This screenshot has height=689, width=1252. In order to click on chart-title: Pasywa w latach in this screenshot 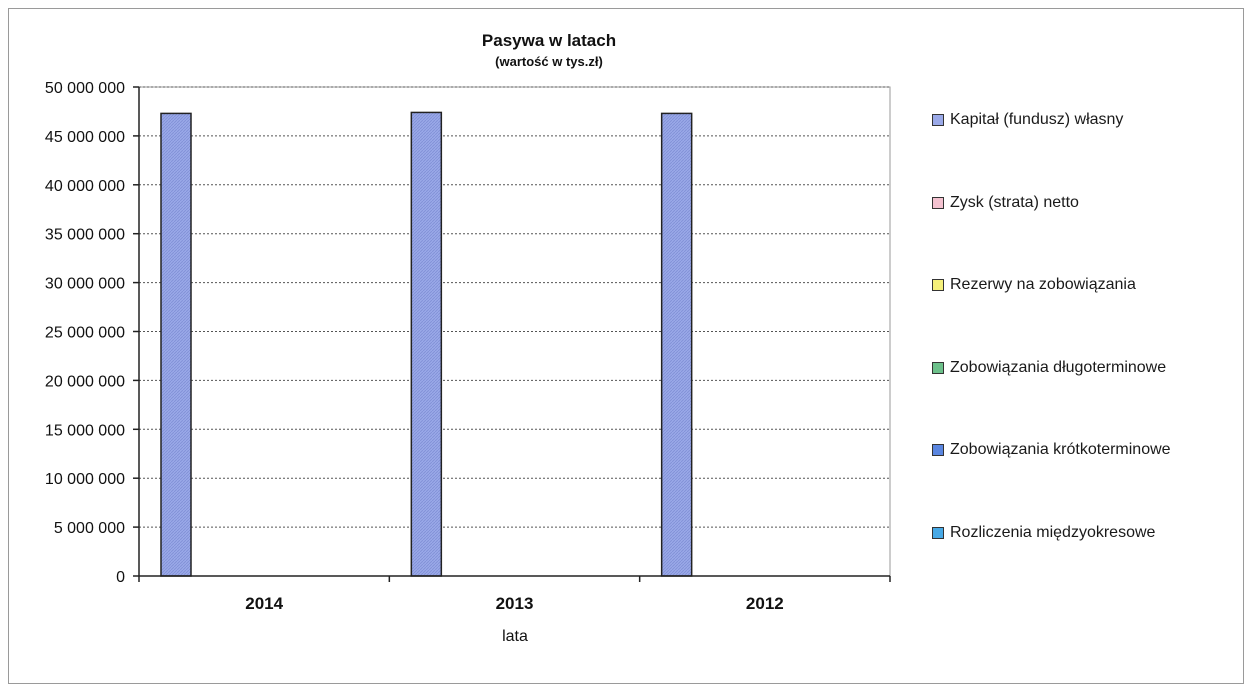, I will do `click(549, 40)`.